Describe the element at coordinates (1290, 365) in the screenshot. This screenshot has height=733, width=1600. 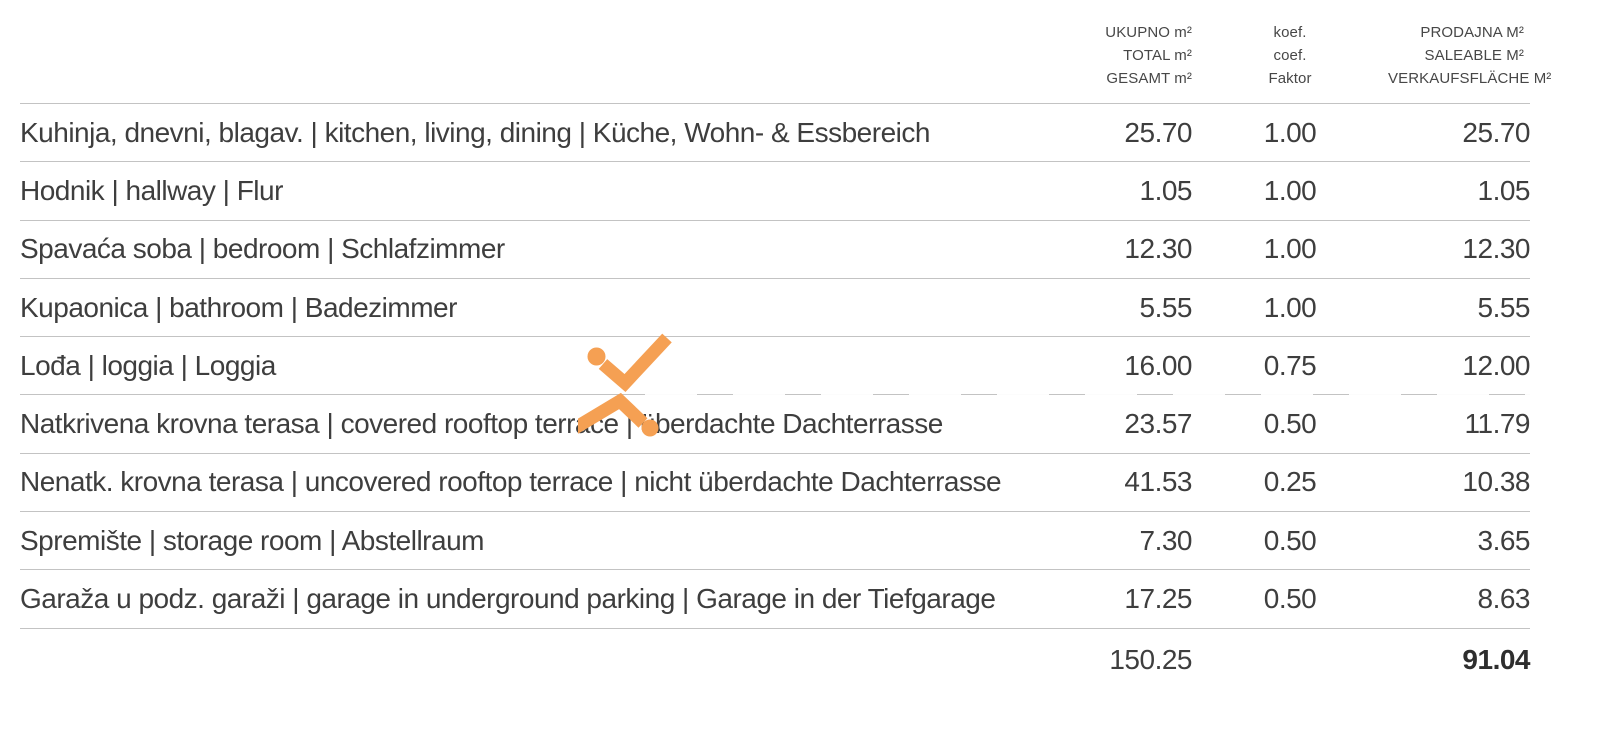
I see `row-coef-value: 0.75` at that location.